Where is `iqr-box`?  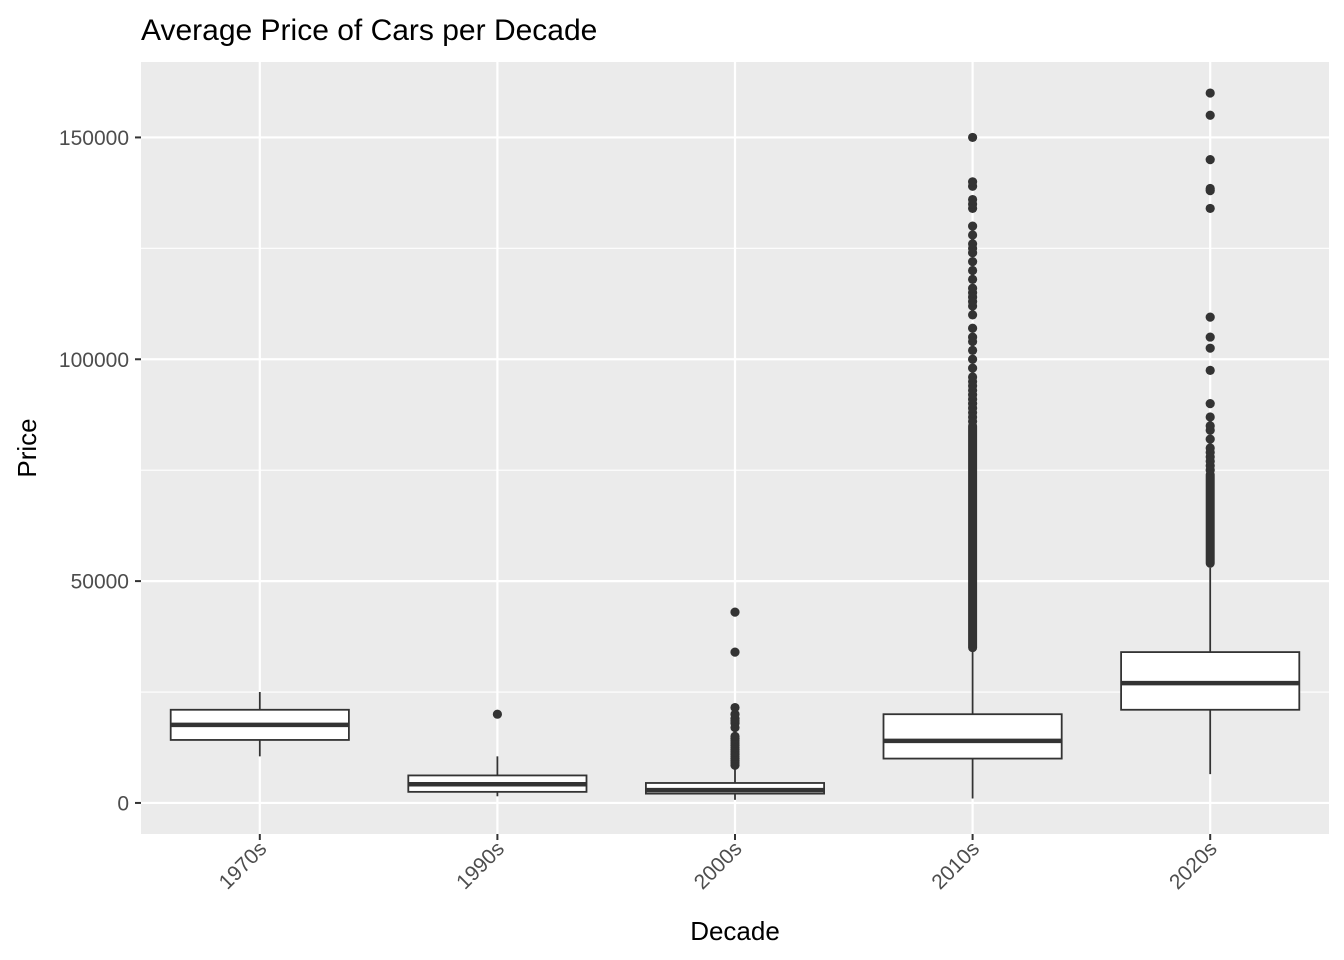 iqr-box is located at coordinates (972, 736).